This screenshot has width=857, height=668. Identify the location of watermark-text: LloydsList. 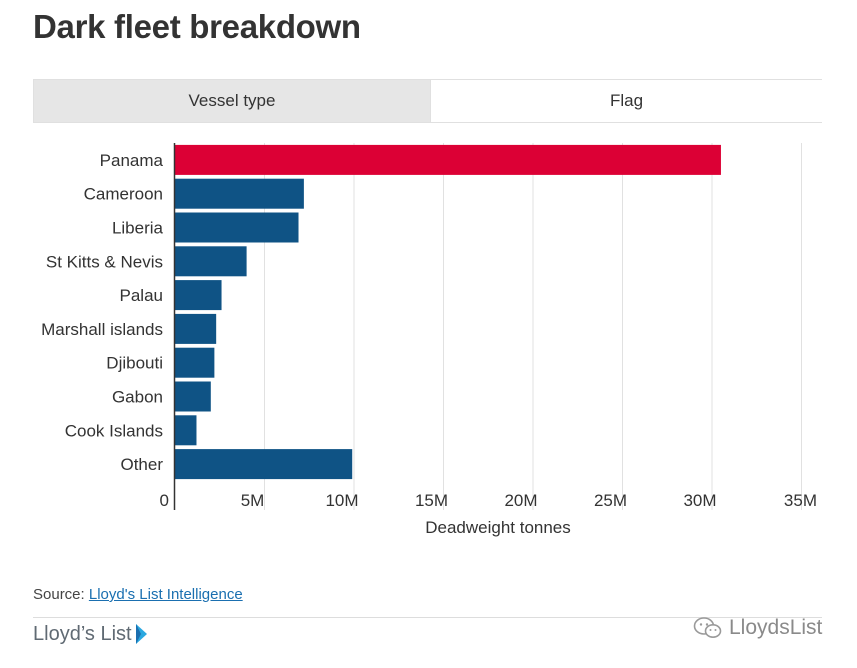
(776, 627).